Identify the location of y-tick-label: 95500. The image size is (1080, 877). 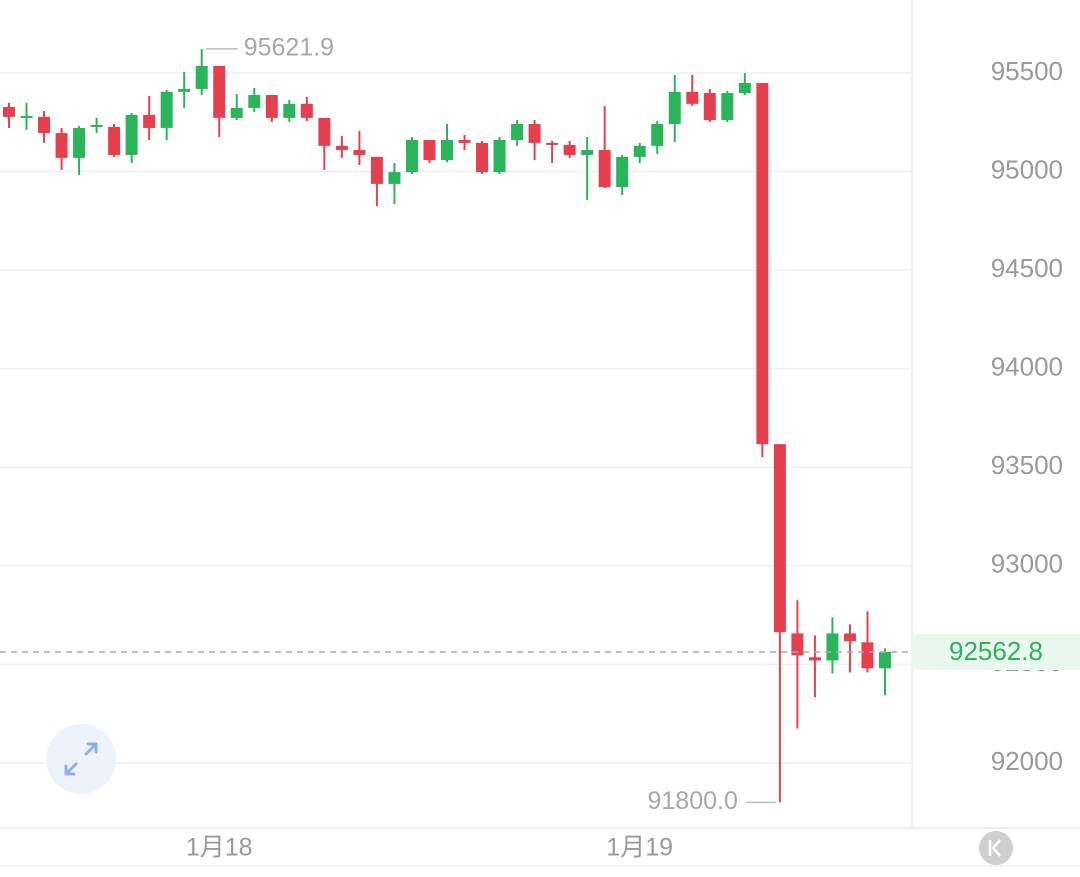
(1027, 71).